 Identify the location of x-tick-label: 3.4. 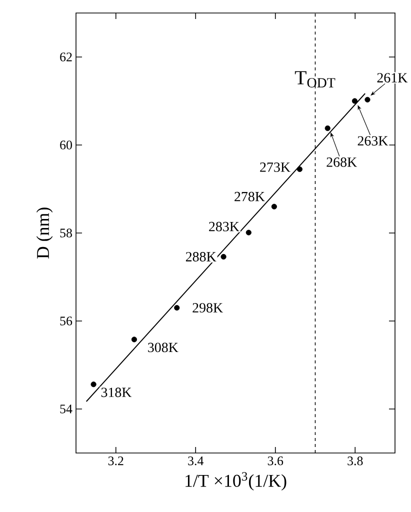
(196, 461).